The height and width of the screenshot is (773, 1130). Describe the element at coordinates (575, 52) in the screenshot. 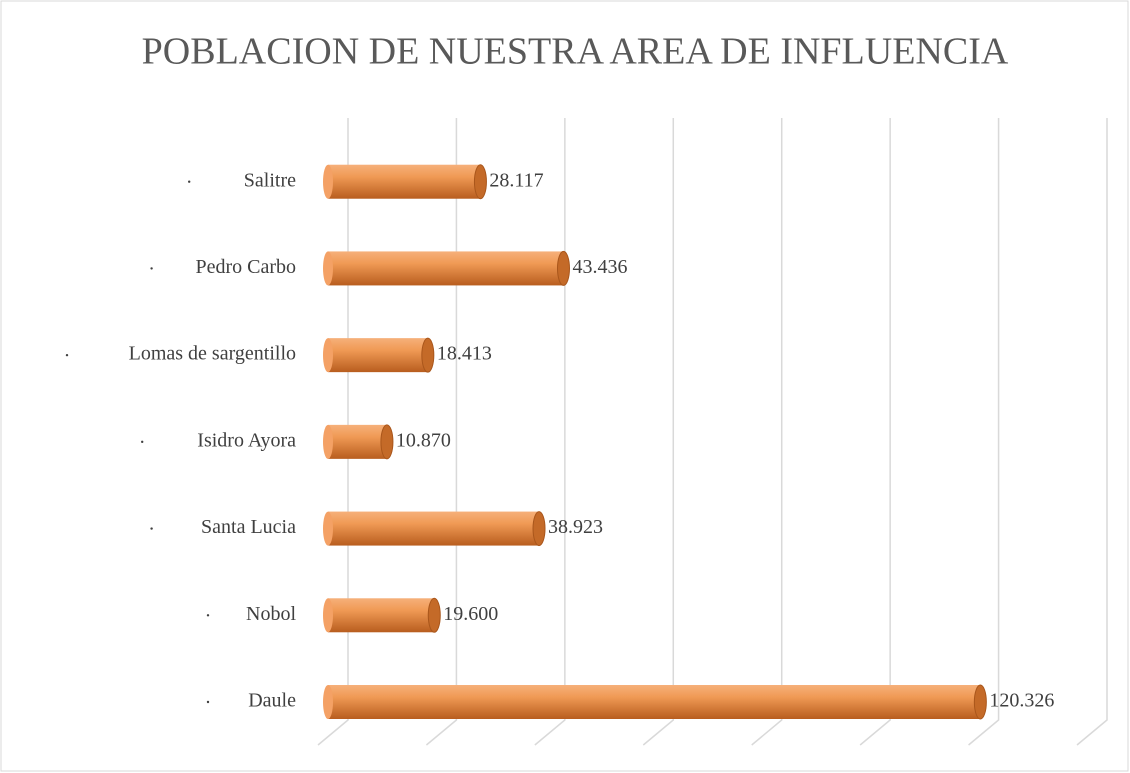

I see `chart-title: POBLACION DE NUESTRA AREA DE INFLUENCIA` at that location.